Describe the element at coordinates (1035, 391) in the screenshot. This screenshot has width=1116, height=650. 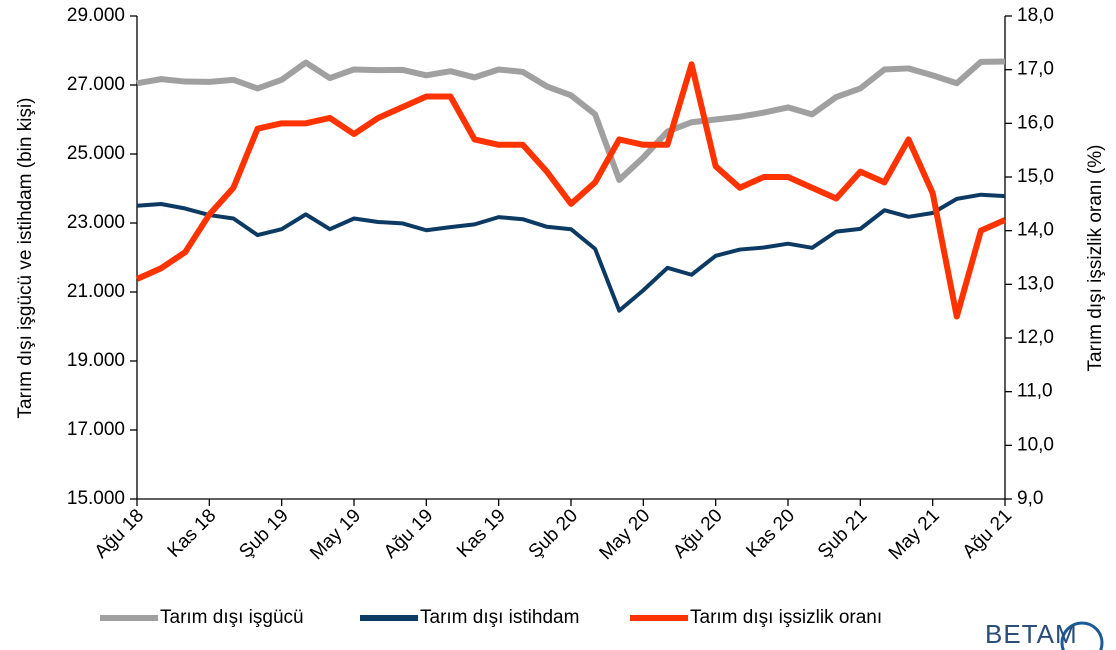
I see `y2-tick-label: 11,0` at that location.